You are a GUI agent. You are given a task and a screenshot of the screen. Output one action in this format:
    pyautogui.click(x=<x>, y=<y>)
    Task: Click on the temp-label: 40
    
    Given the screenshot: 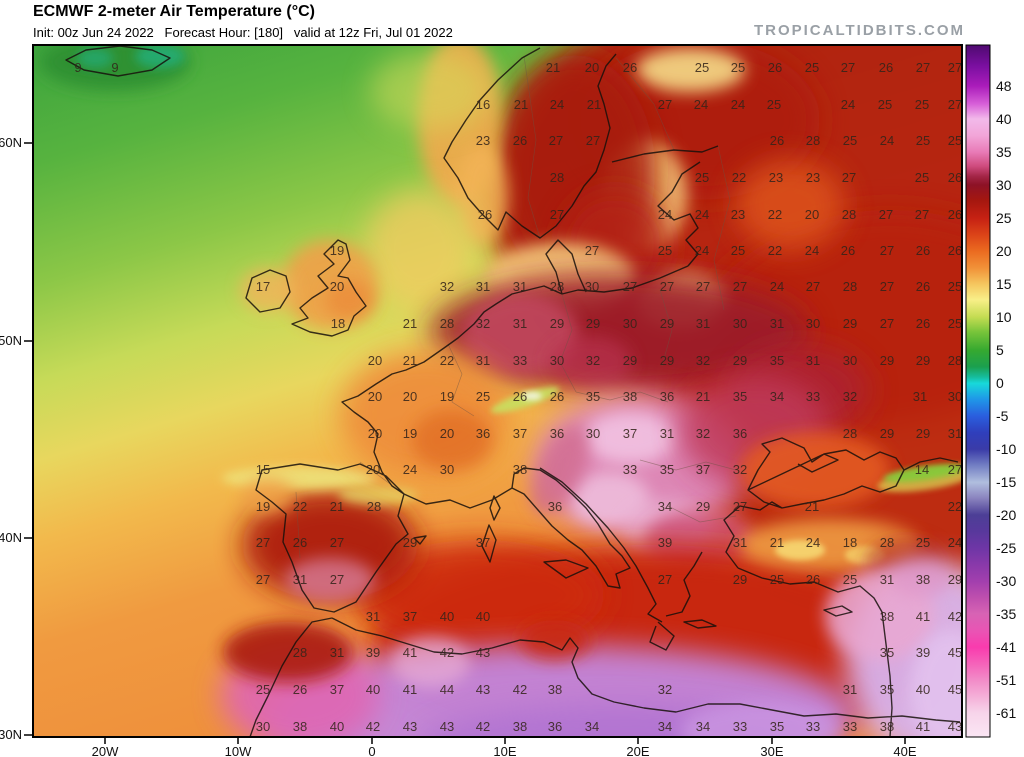 What is the action you would take?
    pyautogui.click(x=923, y=689)
    